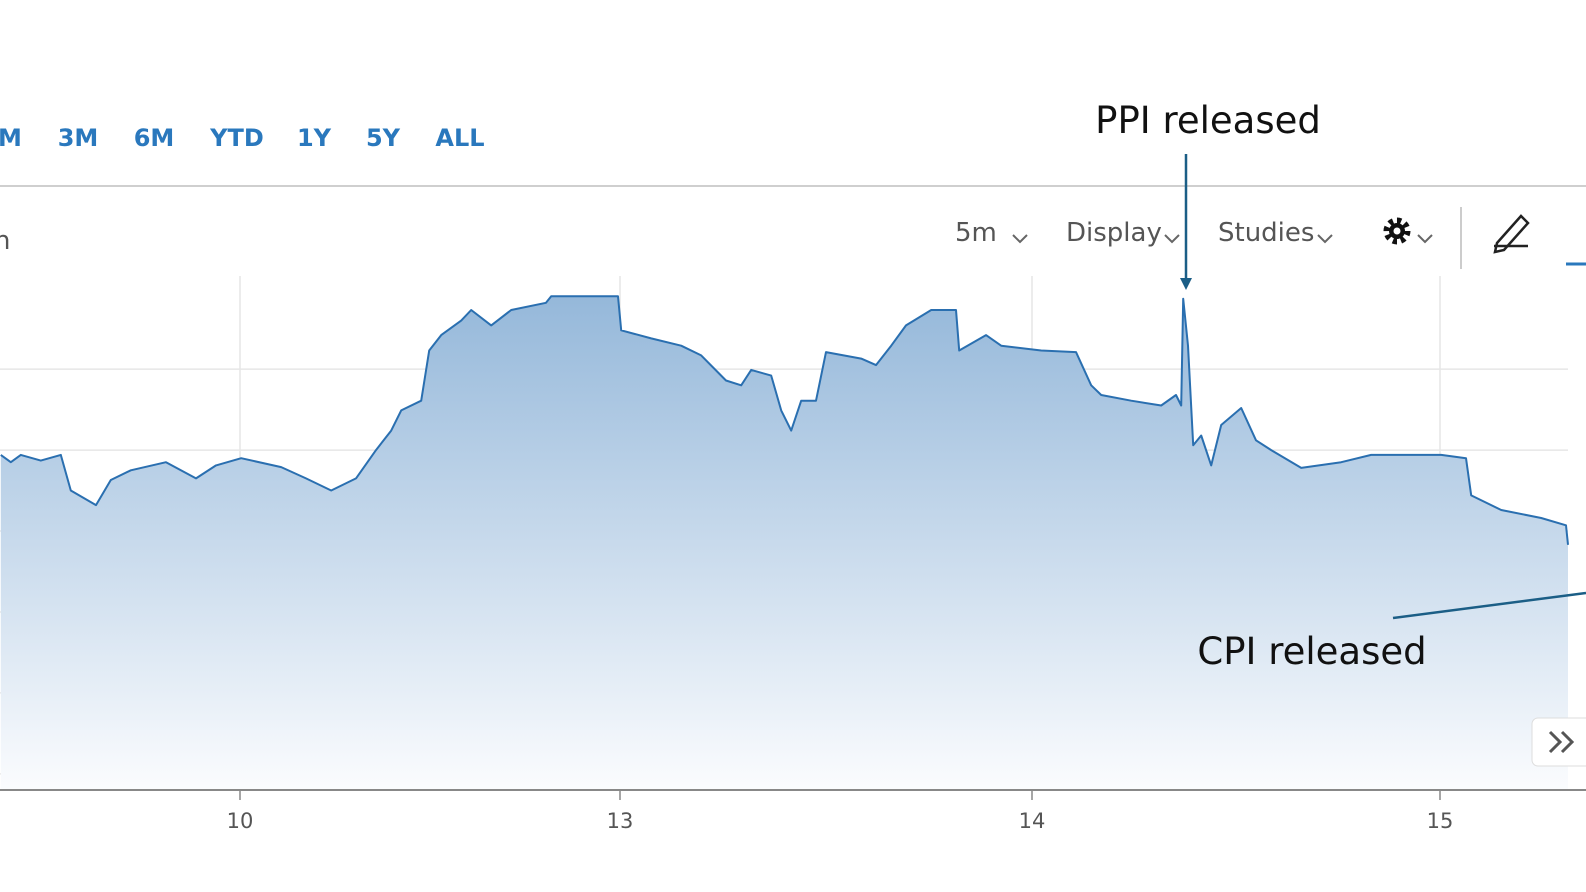 This screenshot has height=892, width=1586. Describe the element at coordinates (11, 138) in the screenshot. I see `range-button: M` at that location.